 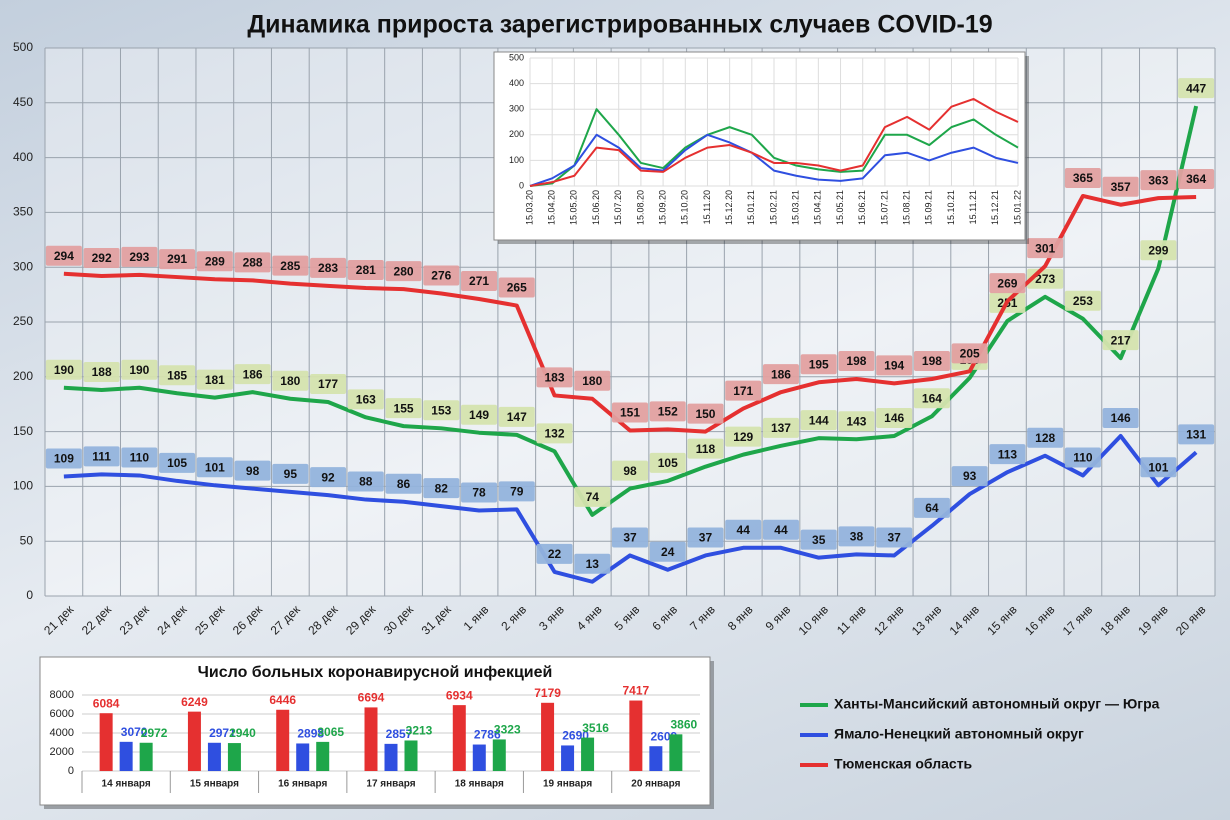 What do you see at coordinates (282, 700) in the screenshot?
I see `data-label: 6446` at bounding box center [282, 700].